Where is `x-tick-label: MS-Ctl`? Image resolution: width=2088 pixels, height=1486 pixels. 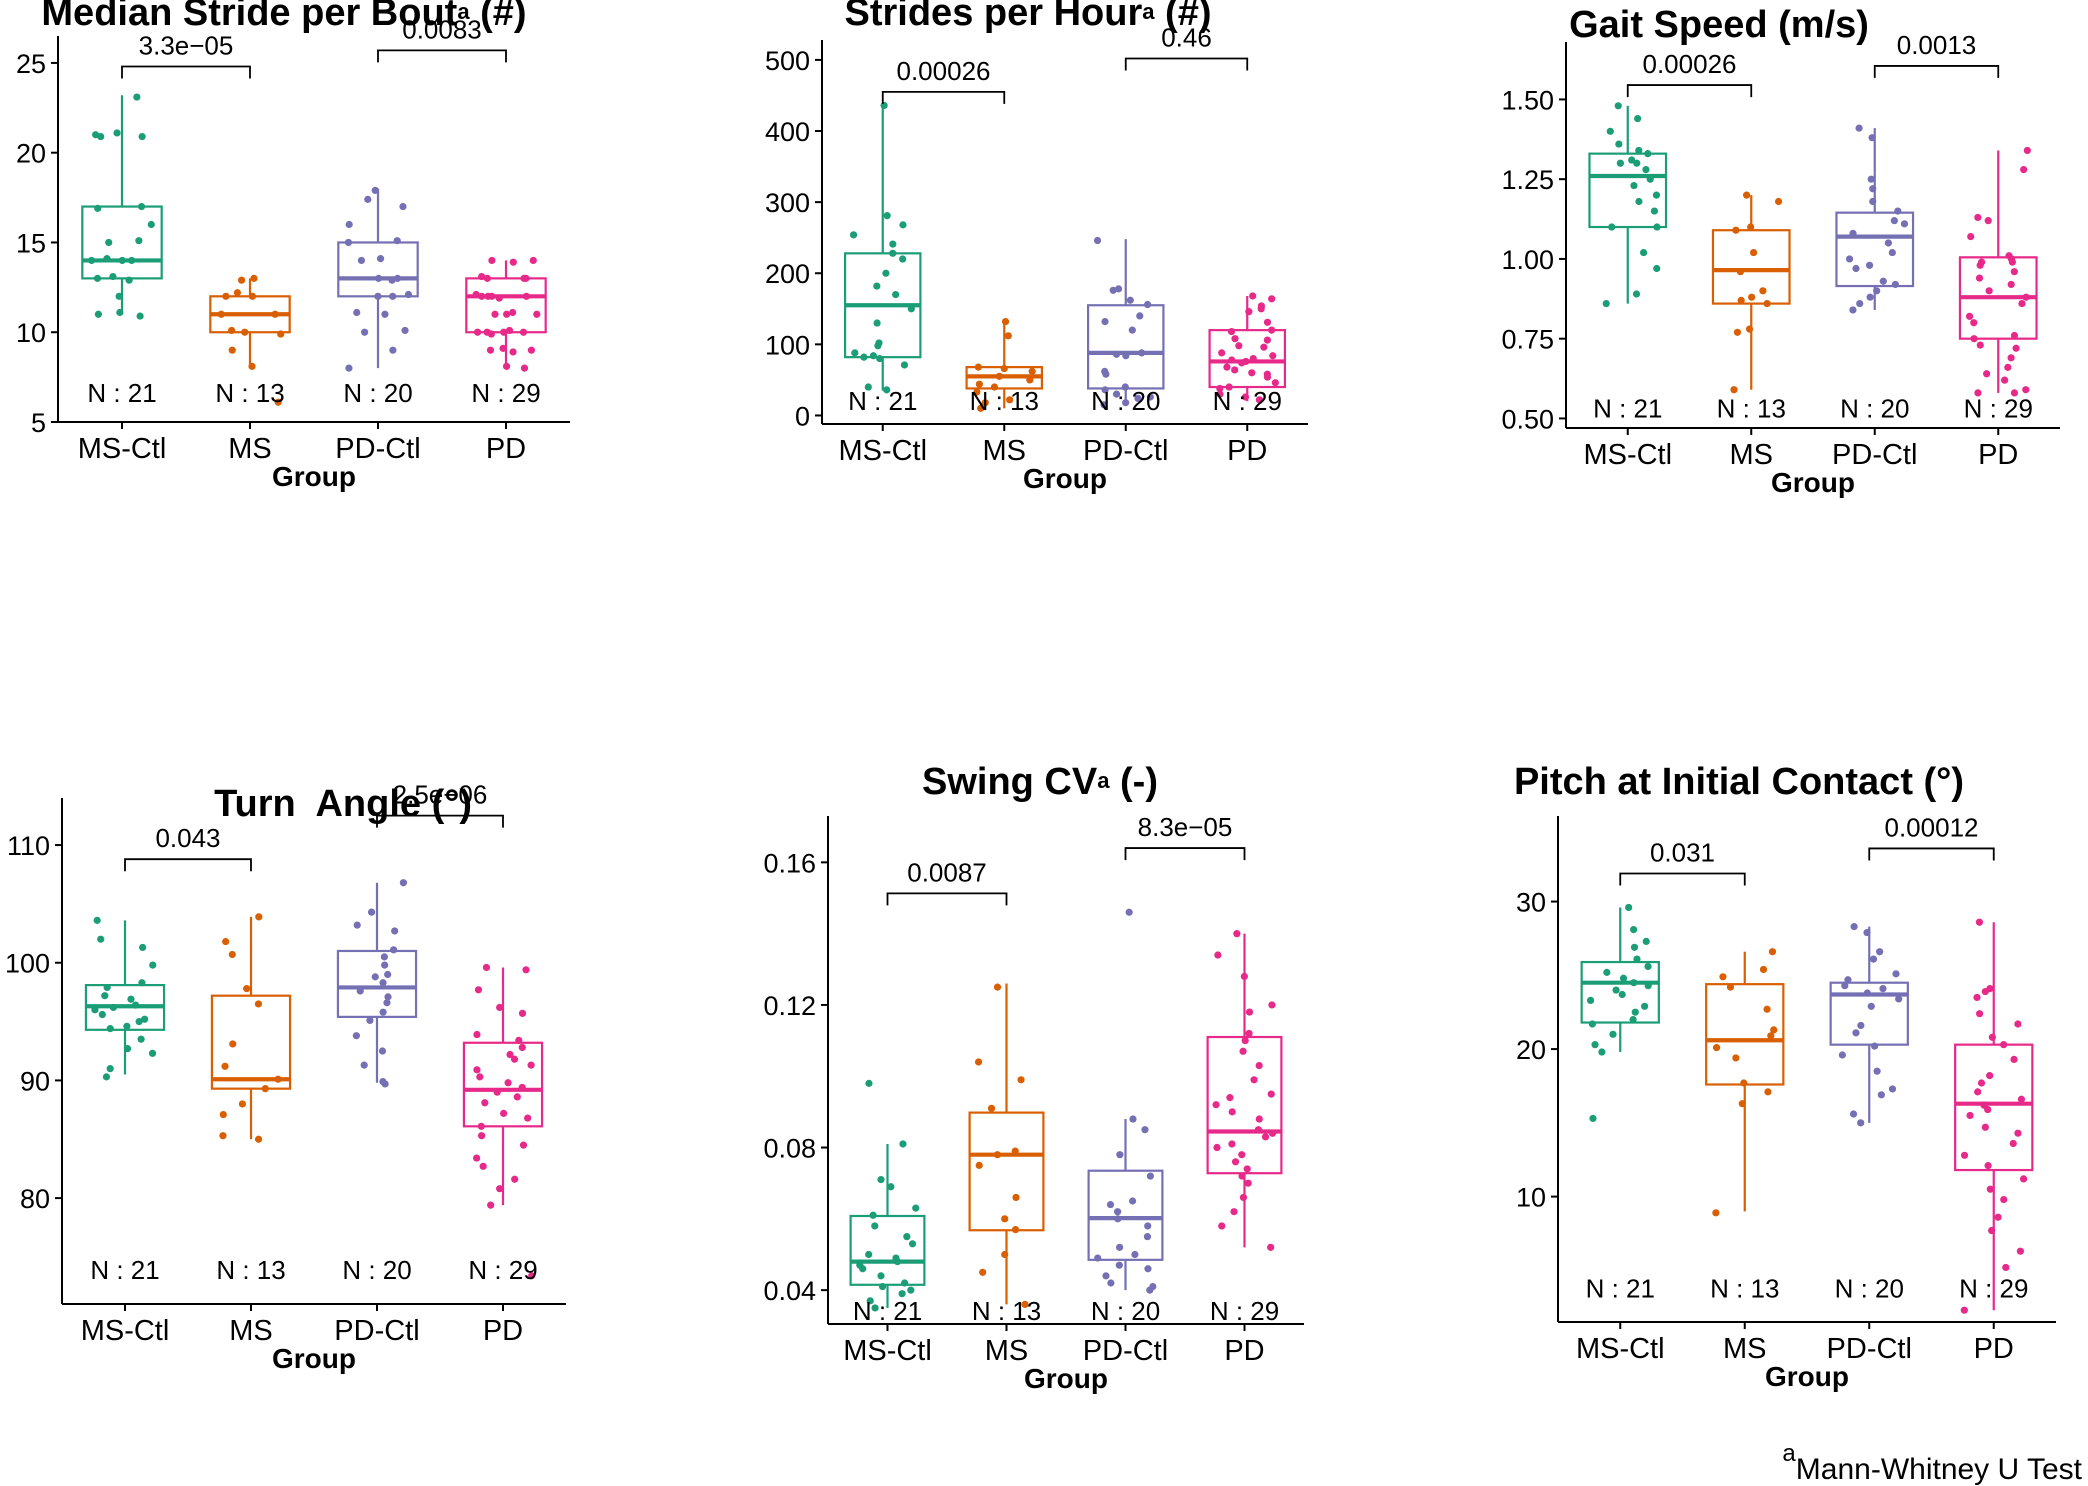
x-tick-label: MS-Ctl is located at coordinates (887, 1351).